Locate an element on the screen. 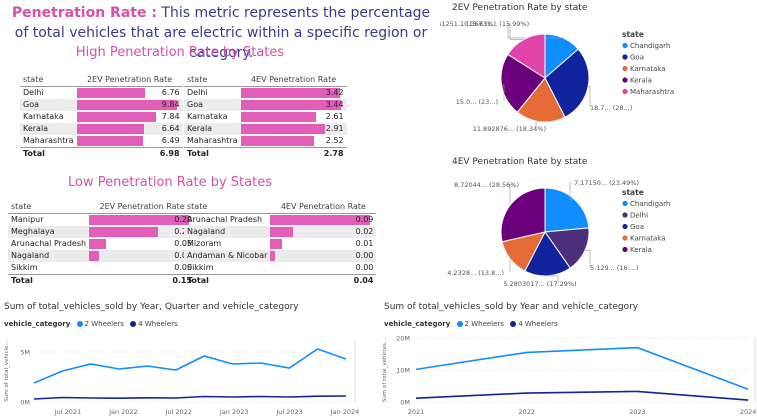  rate-value: 0.05 is located at coordinates (183, 243).